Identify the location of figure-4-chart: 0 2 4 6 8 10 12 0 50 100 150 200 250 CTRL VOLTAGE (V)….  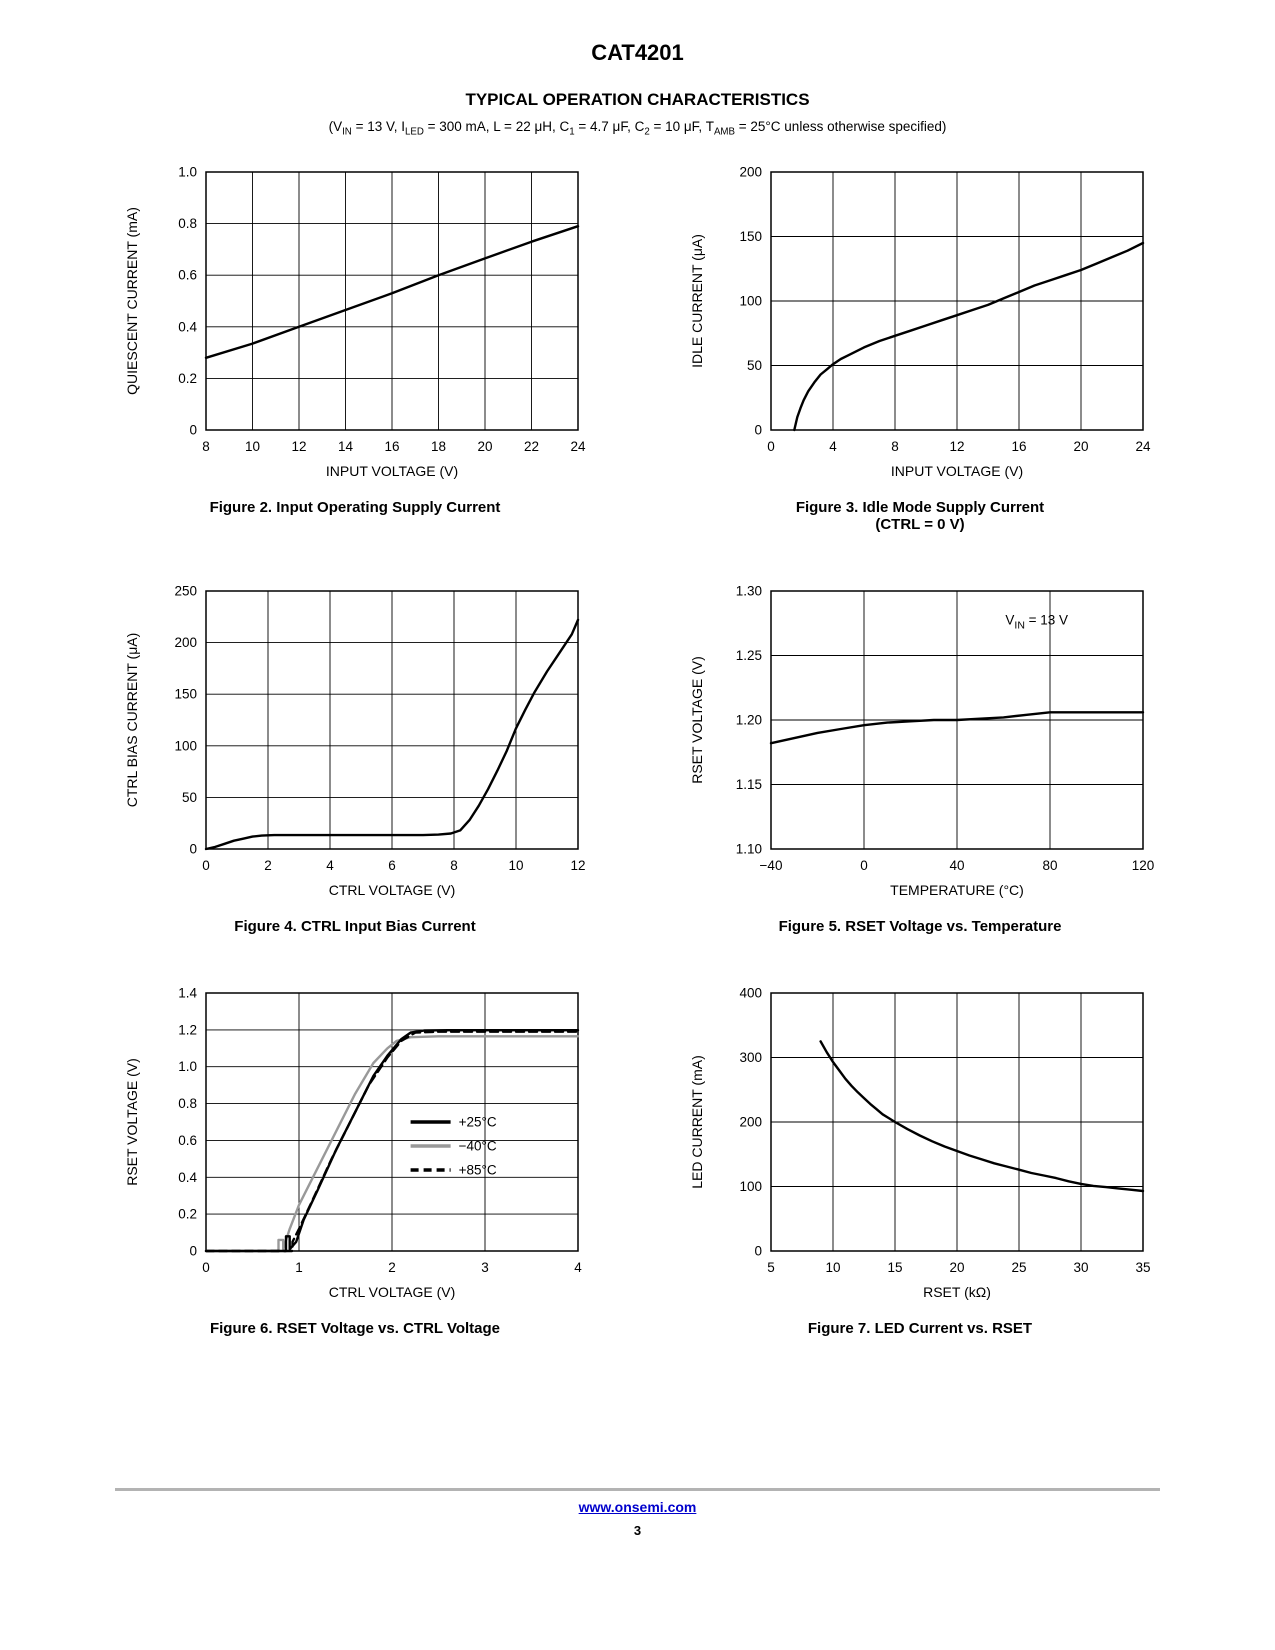
(355, 742).